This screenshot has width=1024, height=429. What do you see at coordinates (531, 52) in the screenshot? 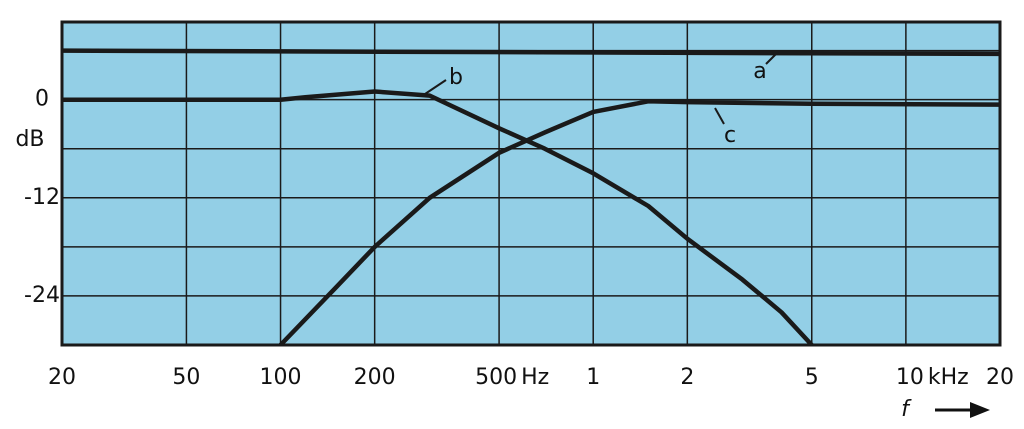
I see `line-series` at bounding box center [531, 52].